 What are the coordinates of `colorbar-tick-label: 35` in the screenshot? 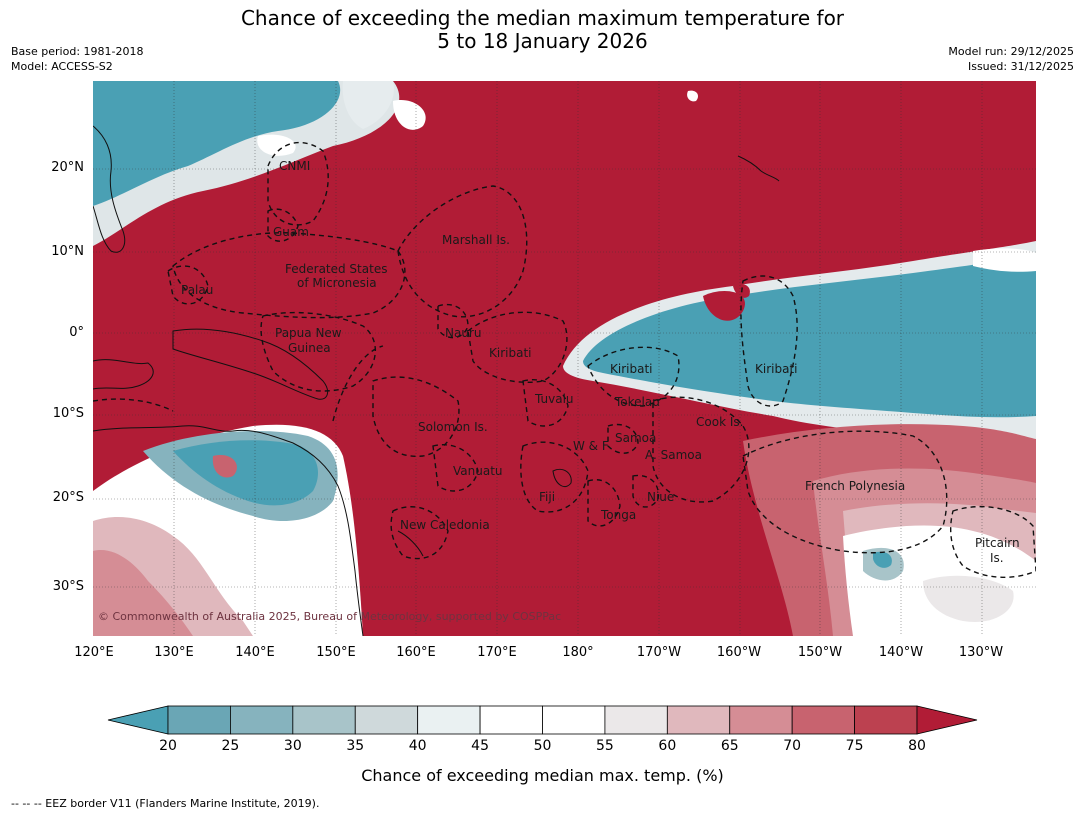 It's located at (355, 746).